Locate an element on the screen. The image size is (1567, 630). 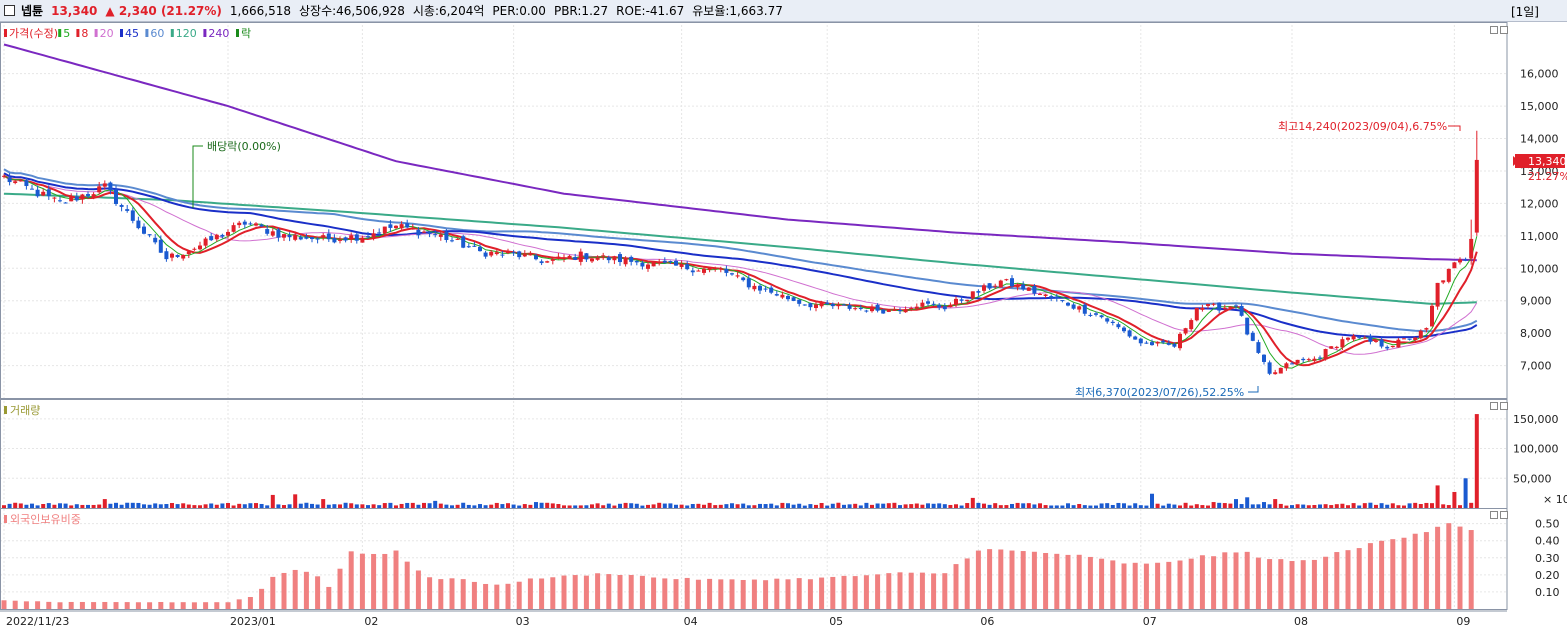
period-selector: [1일] is located at coordinates (1524, 12).